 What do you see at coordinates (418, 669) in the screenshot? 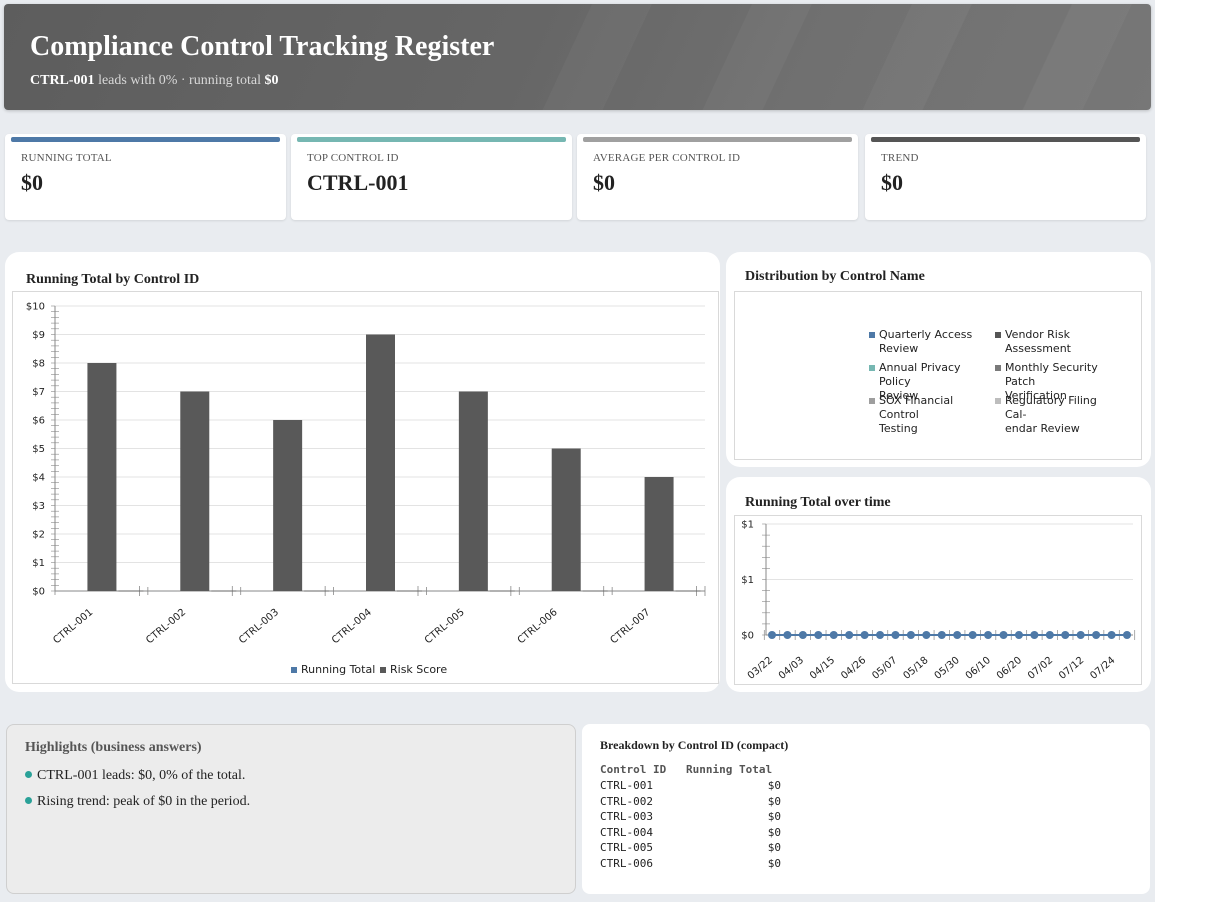
I see `legend-label-risk-score: Risk Score` at bounding box center [418, 669].